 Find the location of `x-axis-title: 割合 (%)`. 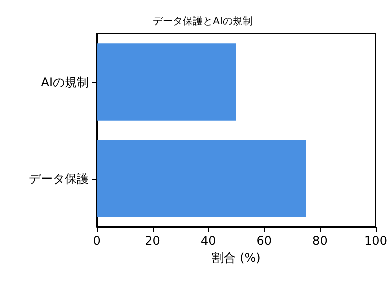

x-axis-title: 割合 (%) is located at coordinates (236, 257).